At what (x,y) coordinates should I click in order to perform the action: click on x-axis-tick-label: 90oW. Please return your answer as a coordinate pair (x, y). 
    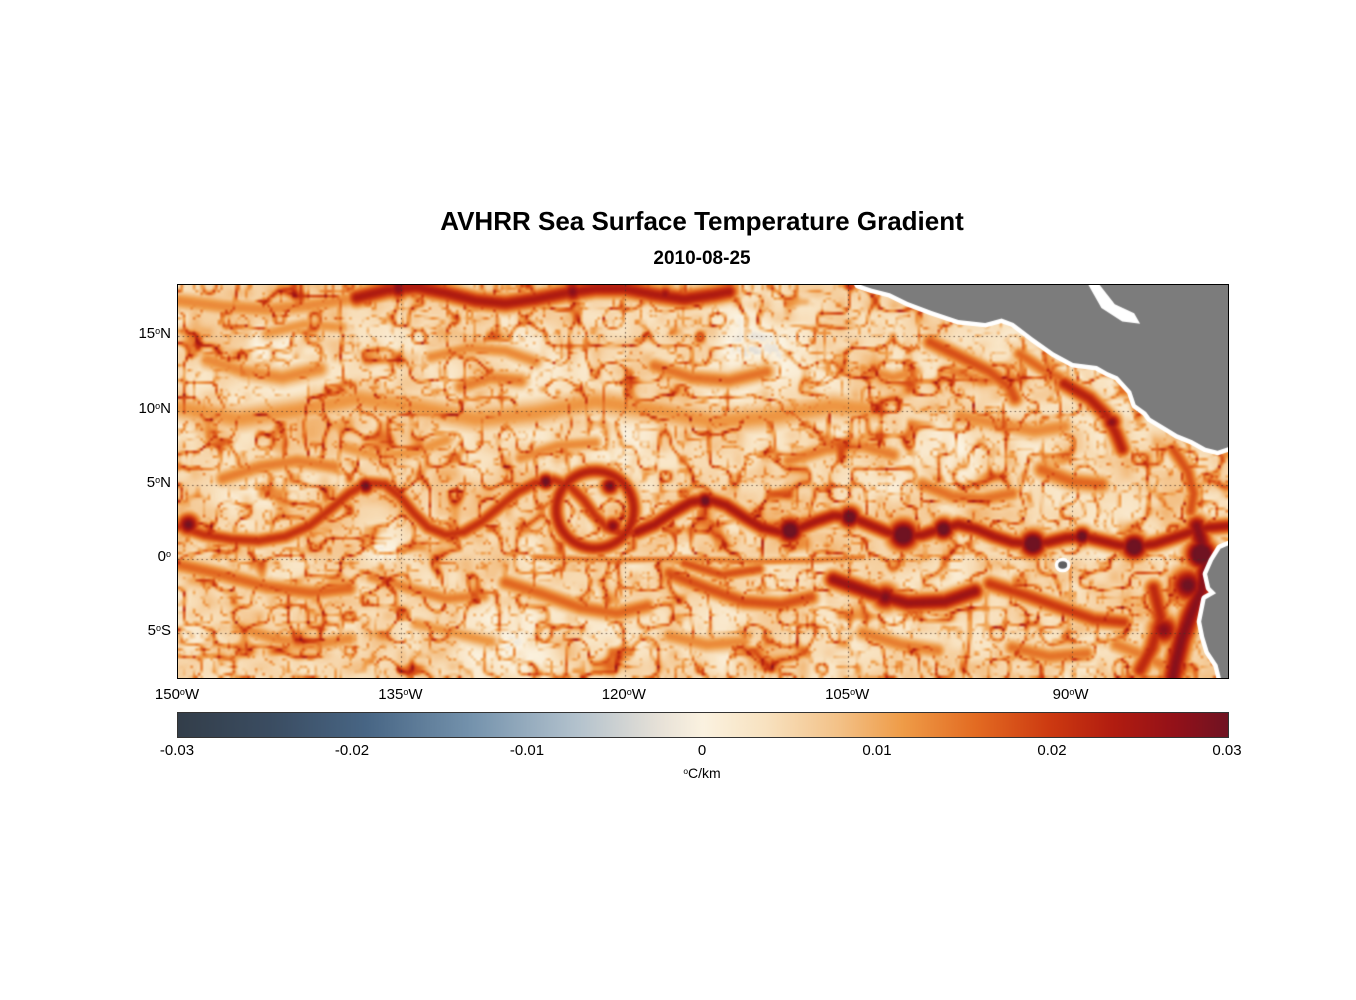
    Looking at the image, I should click on (1070, 694).